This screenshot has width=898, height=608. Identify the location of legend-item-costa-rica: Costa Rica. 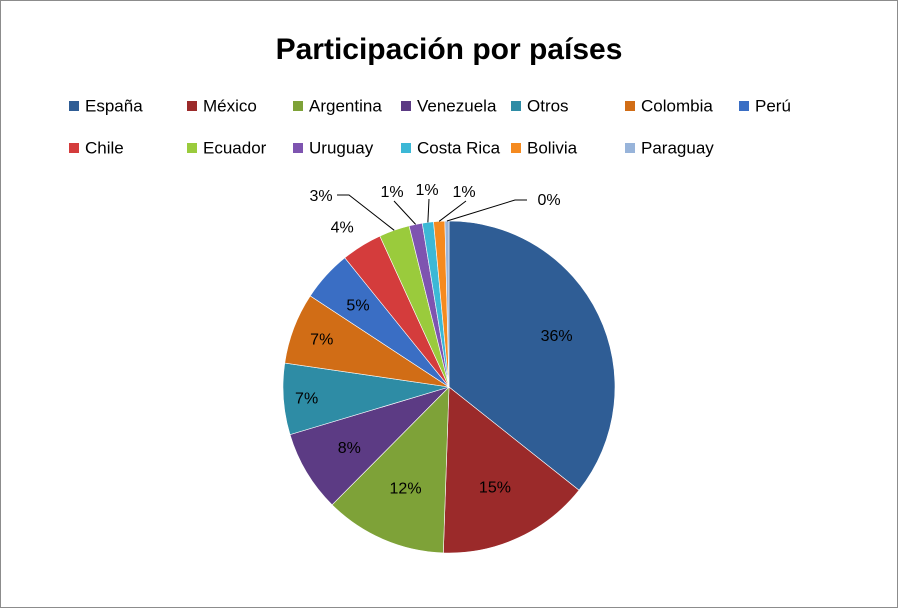
(451, 148).